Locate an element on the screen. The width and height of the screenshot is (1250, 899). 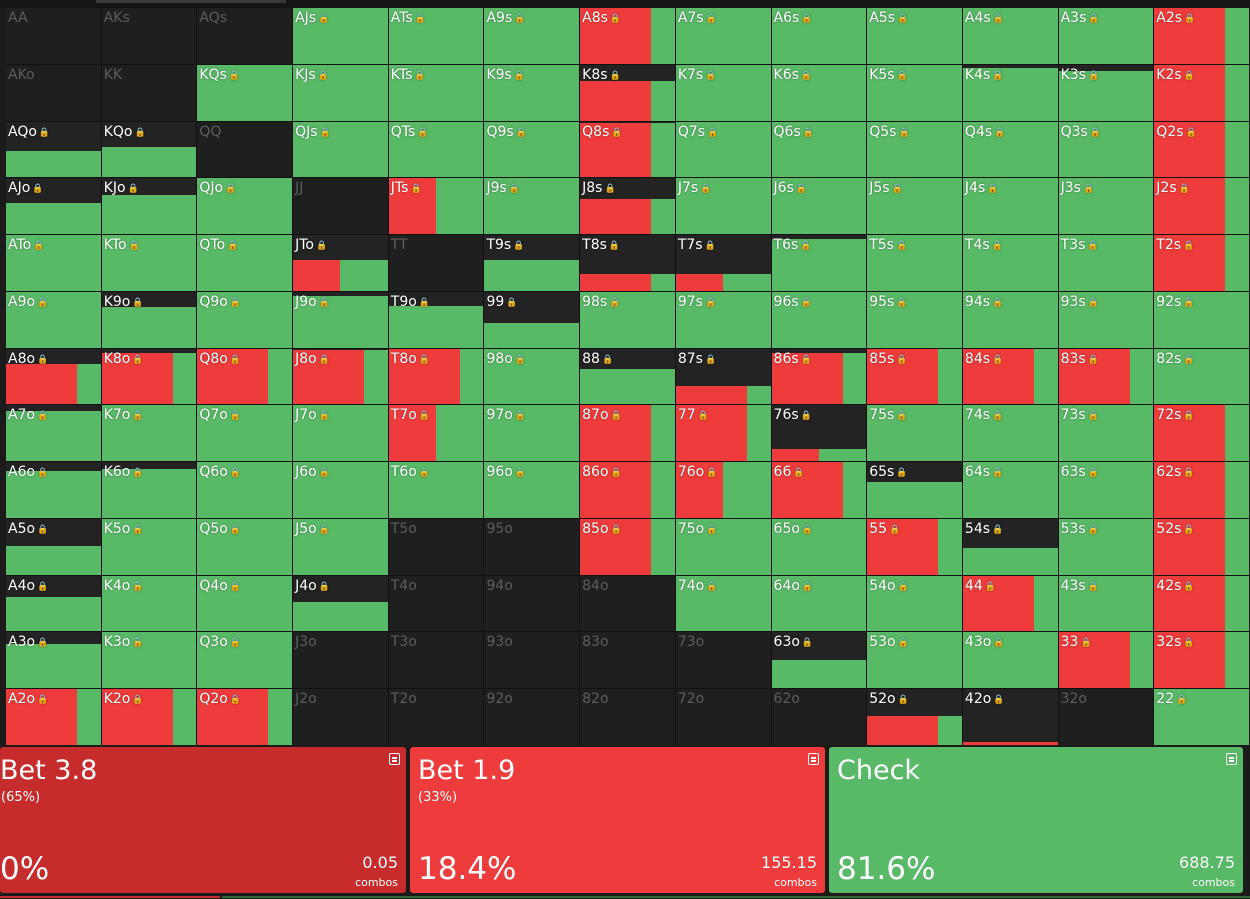
hand-cell: QJs 🔒 is located at coordinates (340, 149).